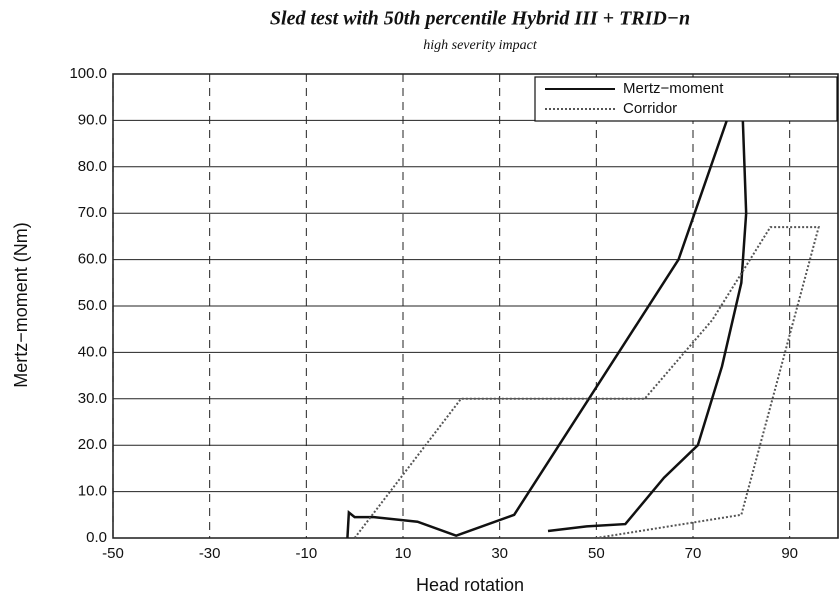 Image resolution: width=839 pixels, height=600 pixels. Describe the element at coordinates (650, 108) in the screenshot. I see `legend-label: Corridor` at that location.